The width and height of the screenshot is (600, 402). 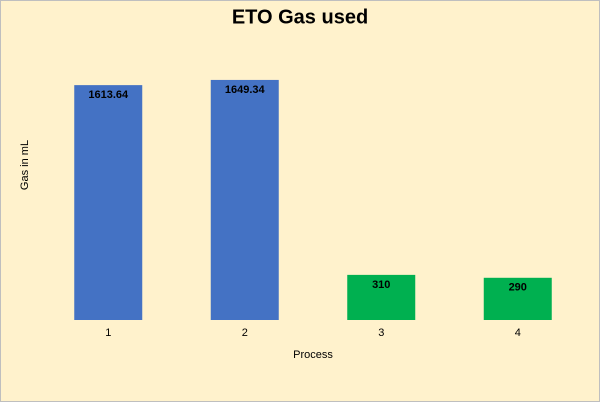 What do you see at coordinates (245, 90) in the screenshot?
I see `data-label: 1649.34` at bounding box center [245, 90].